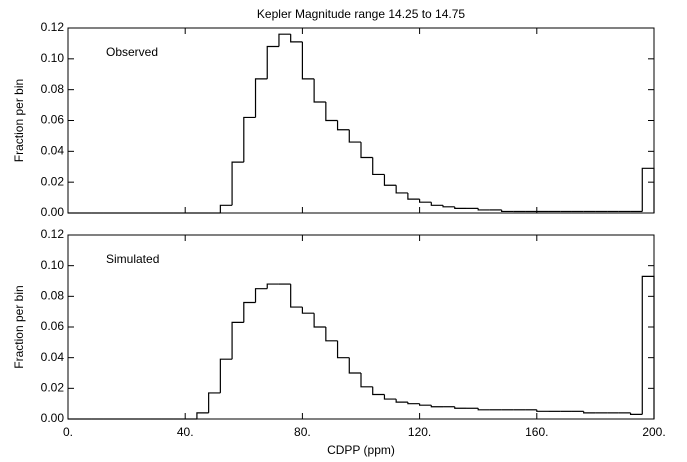 The height and width of the screenshot is (462, 687). I want to click on annotation: Observed, so click(132, 52).